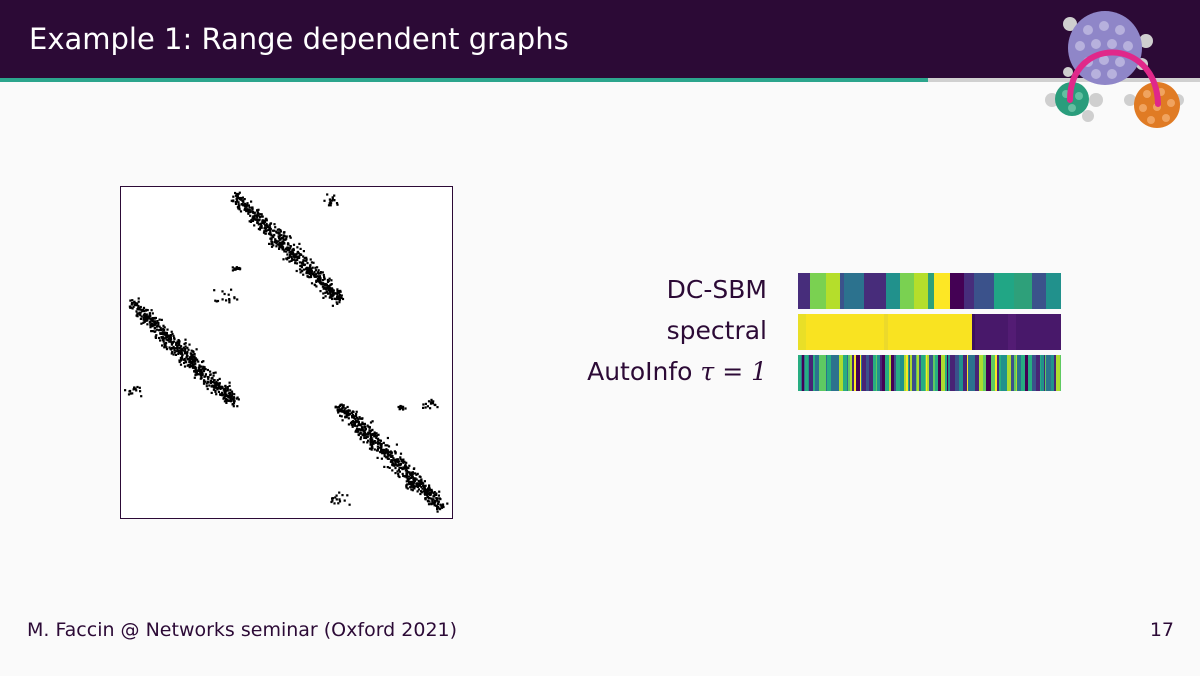  I want to click on adjacency-matrix-image, so click(286, 352).